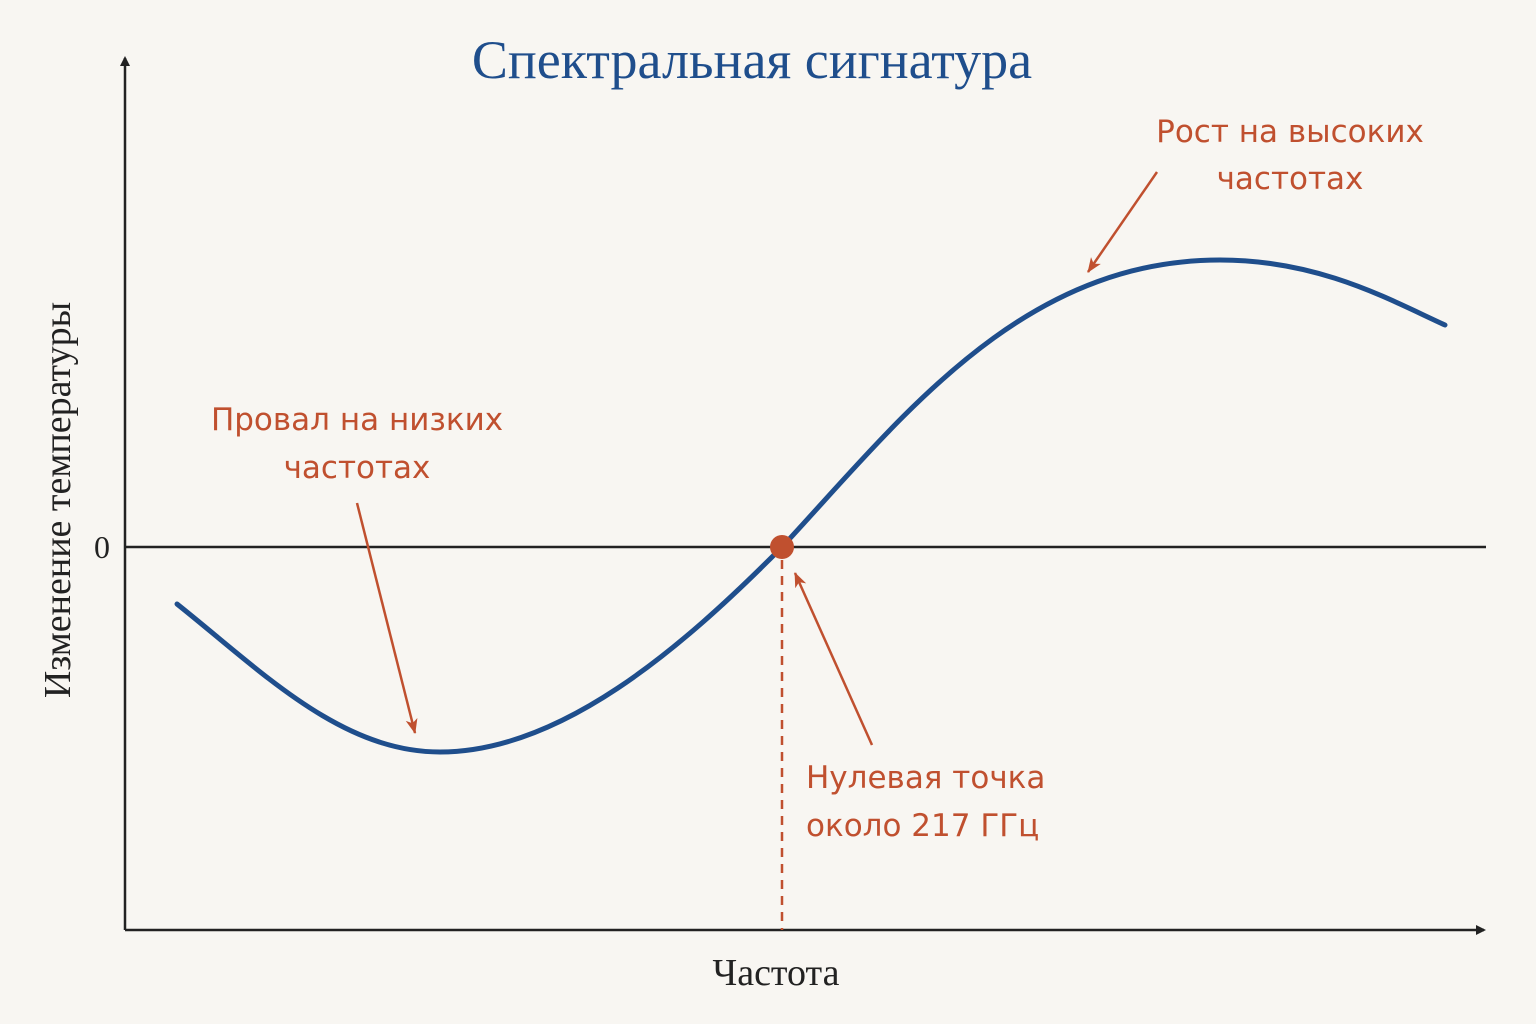 The image size is (1536, 1024). What do you see at coordinates (1122, 222) in the screenshot?
I see `high-arrow` at bounding box center [1122, 222].